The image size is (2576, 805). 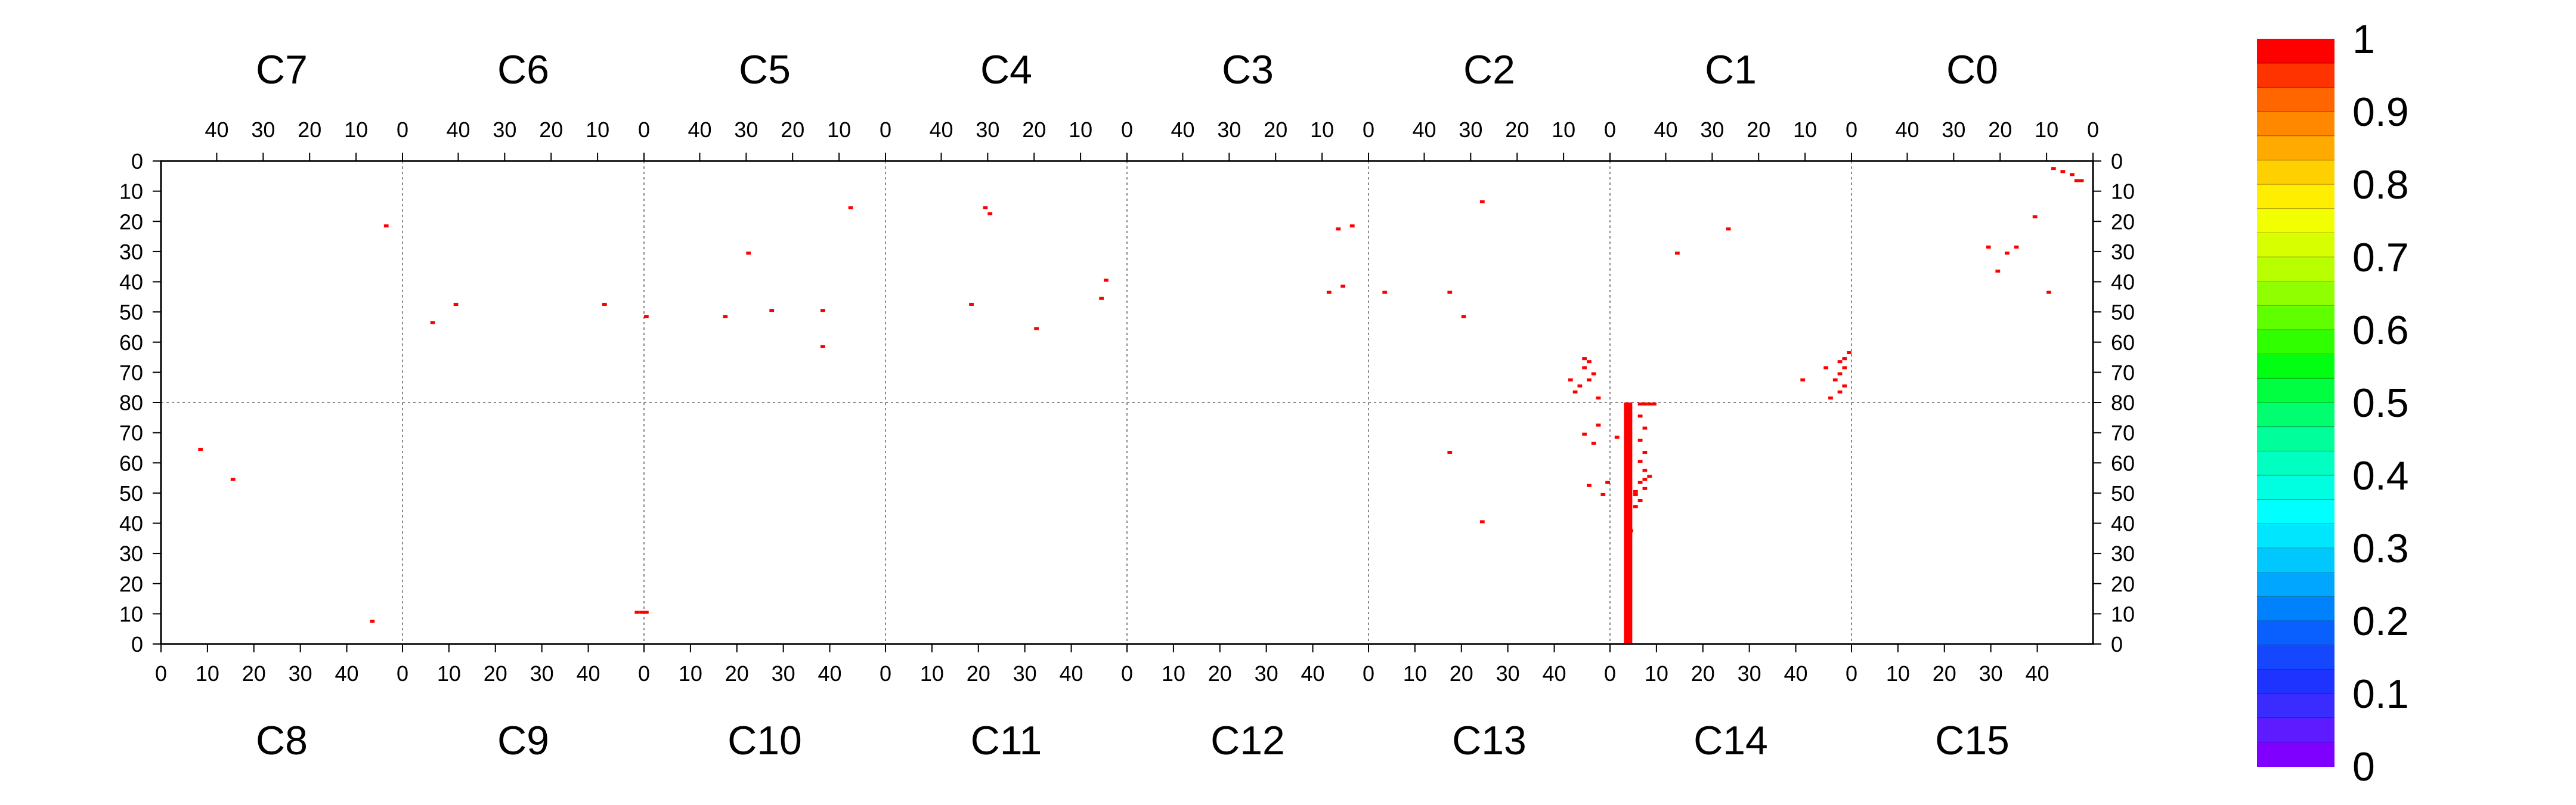 What do you see at coordinates (2381, 257) in the screenshot?
I see `colorbar-label: 0.7` at bounding box center [2381, 257].